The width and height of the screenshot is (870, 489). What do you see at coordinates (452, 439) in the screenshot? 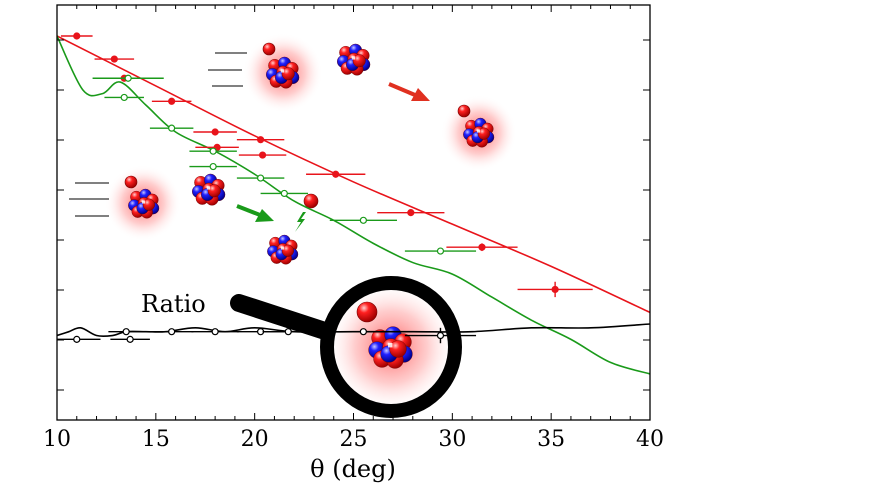
I see `x-tick-label: 30` at bounding box center [452, 439].